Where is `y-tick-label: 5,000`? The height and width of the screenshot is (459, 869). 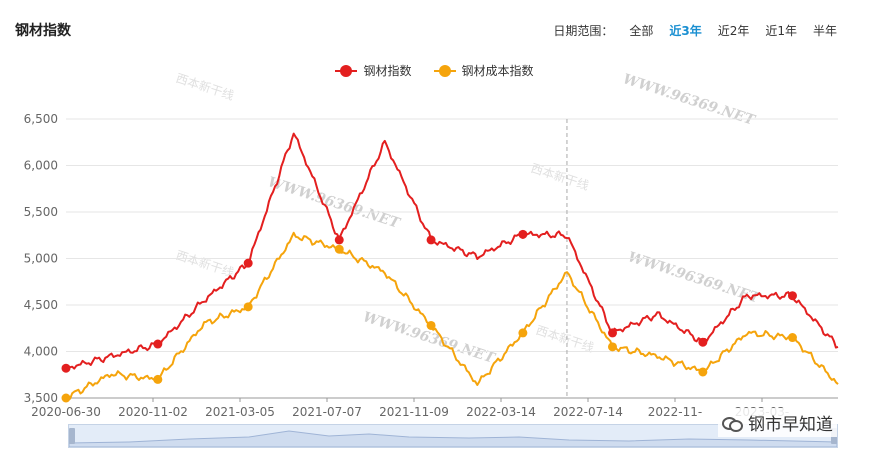 y-tick-label: 5,000 is located at coordinates (41, 259).